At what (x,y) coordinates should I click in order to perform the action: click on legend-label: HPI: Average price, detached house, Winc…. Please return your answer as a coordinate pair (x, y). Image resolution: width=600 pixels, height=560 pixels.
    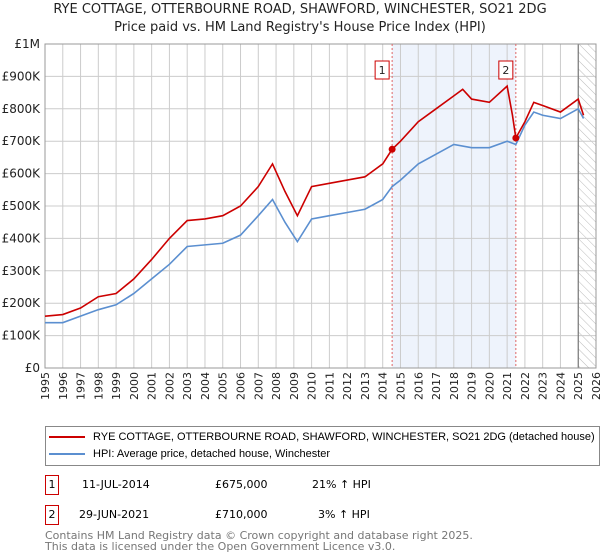
    Looking at the image, I should click on (212, 454).